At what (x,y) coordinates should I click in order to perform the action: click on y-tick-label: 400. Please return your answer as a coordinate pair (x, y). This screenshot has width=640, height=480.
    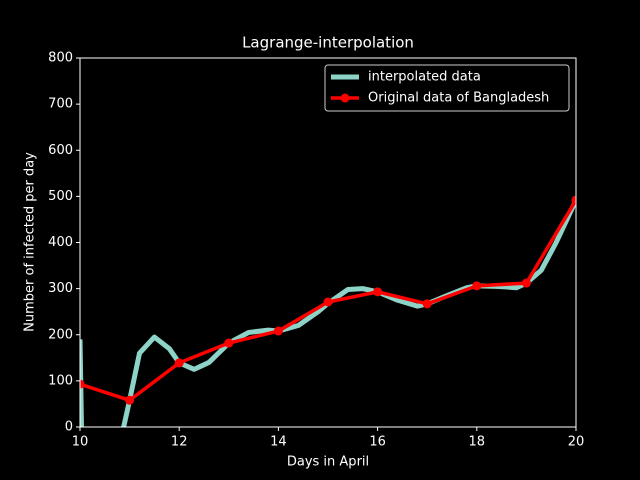
    Looking at the image, I should click on (60, 242).